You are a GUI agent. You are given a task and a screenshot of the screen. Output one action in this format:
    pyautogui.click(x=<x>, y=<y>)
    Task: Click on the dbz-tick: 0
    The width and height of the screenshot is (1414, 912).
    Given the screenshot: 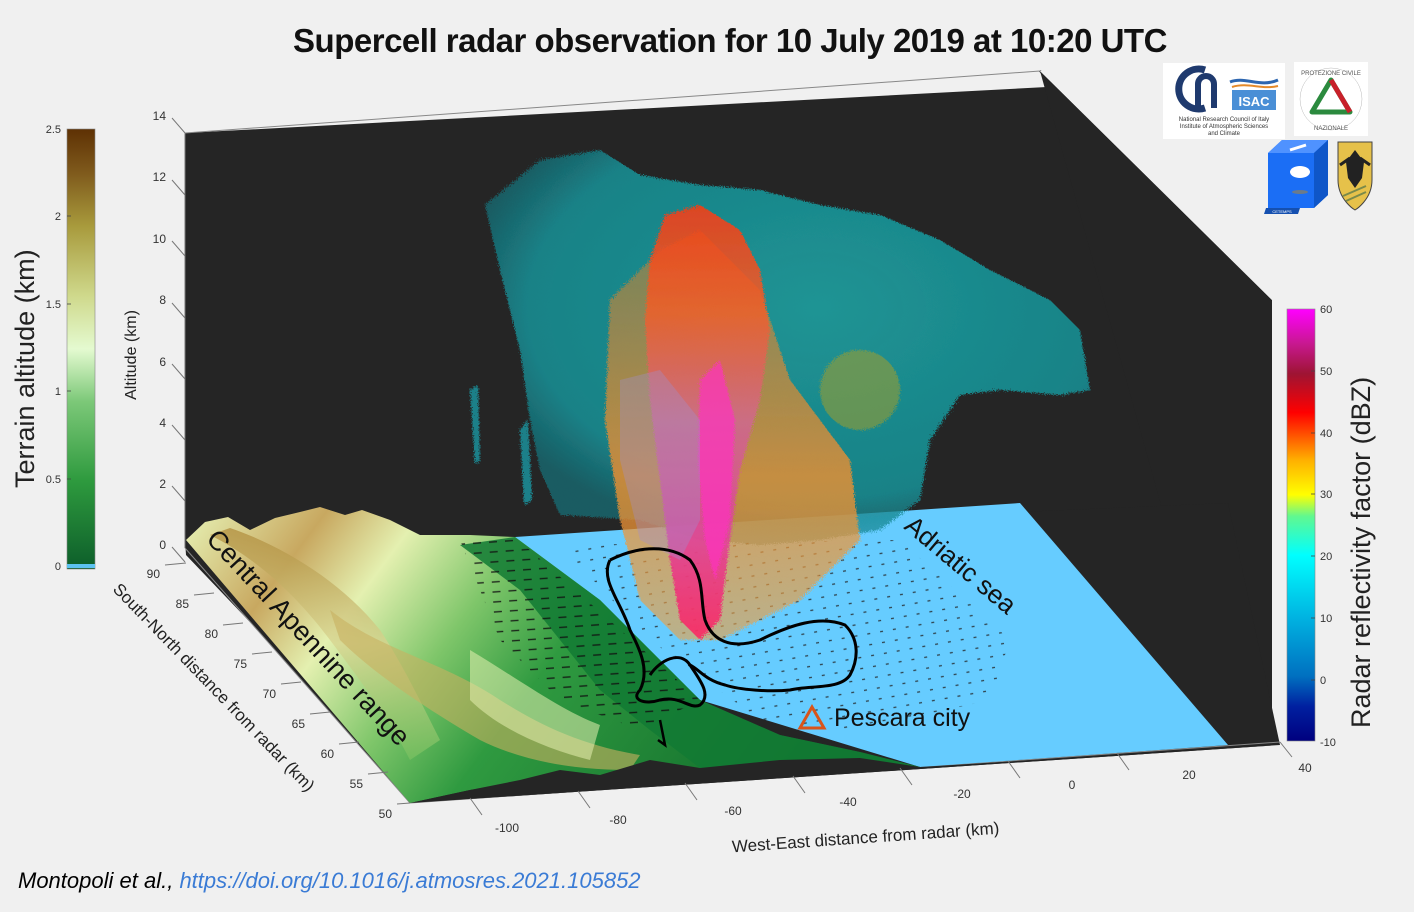 What is the action you would take?
    pyautogui.click(x=1323, y=681)
    